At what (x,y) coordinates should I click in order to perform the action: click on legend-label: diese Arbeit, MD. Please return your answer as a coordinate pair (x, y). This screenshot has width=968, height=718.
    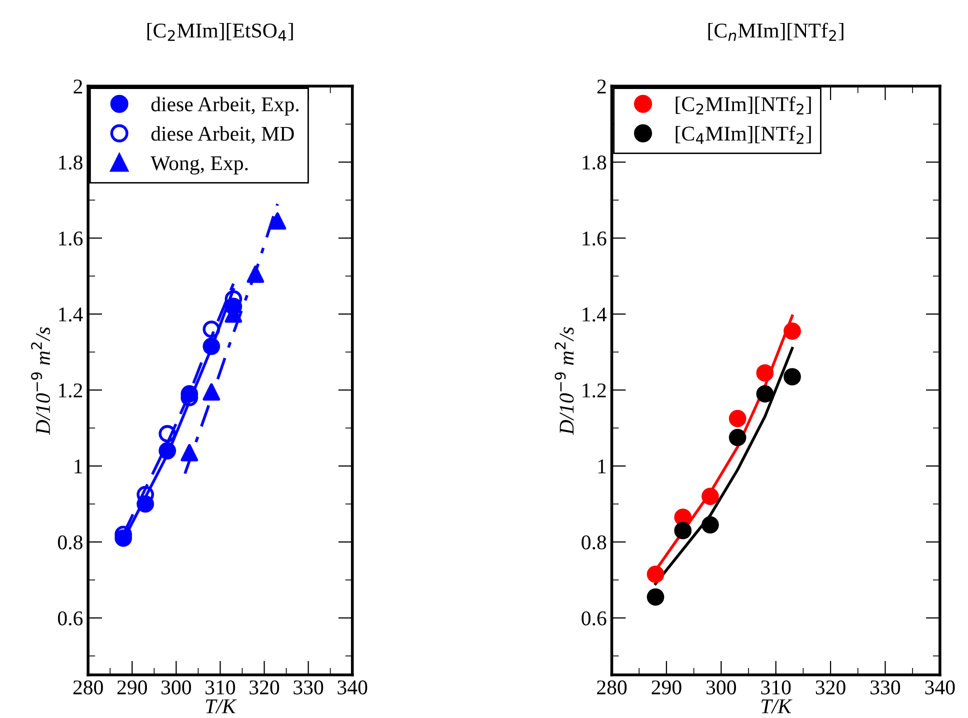
    Looking at the image, I should click on (222, 135).